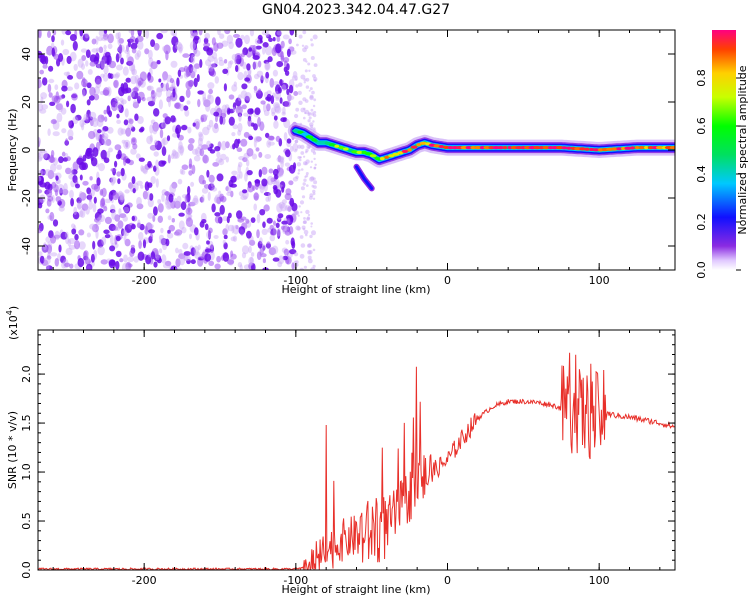 The image size is (750, 600). Describe the element at coordinates (599, 580) in the screenshot. I see `x-tick-label: 100` at that location.